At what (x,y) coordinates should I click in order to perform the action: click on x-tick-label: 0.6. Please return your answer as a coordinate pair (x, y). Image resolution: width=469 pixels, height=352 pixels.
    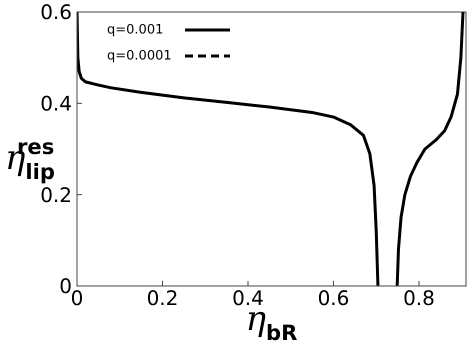
    Looking at the image, I should click on (334, 298).